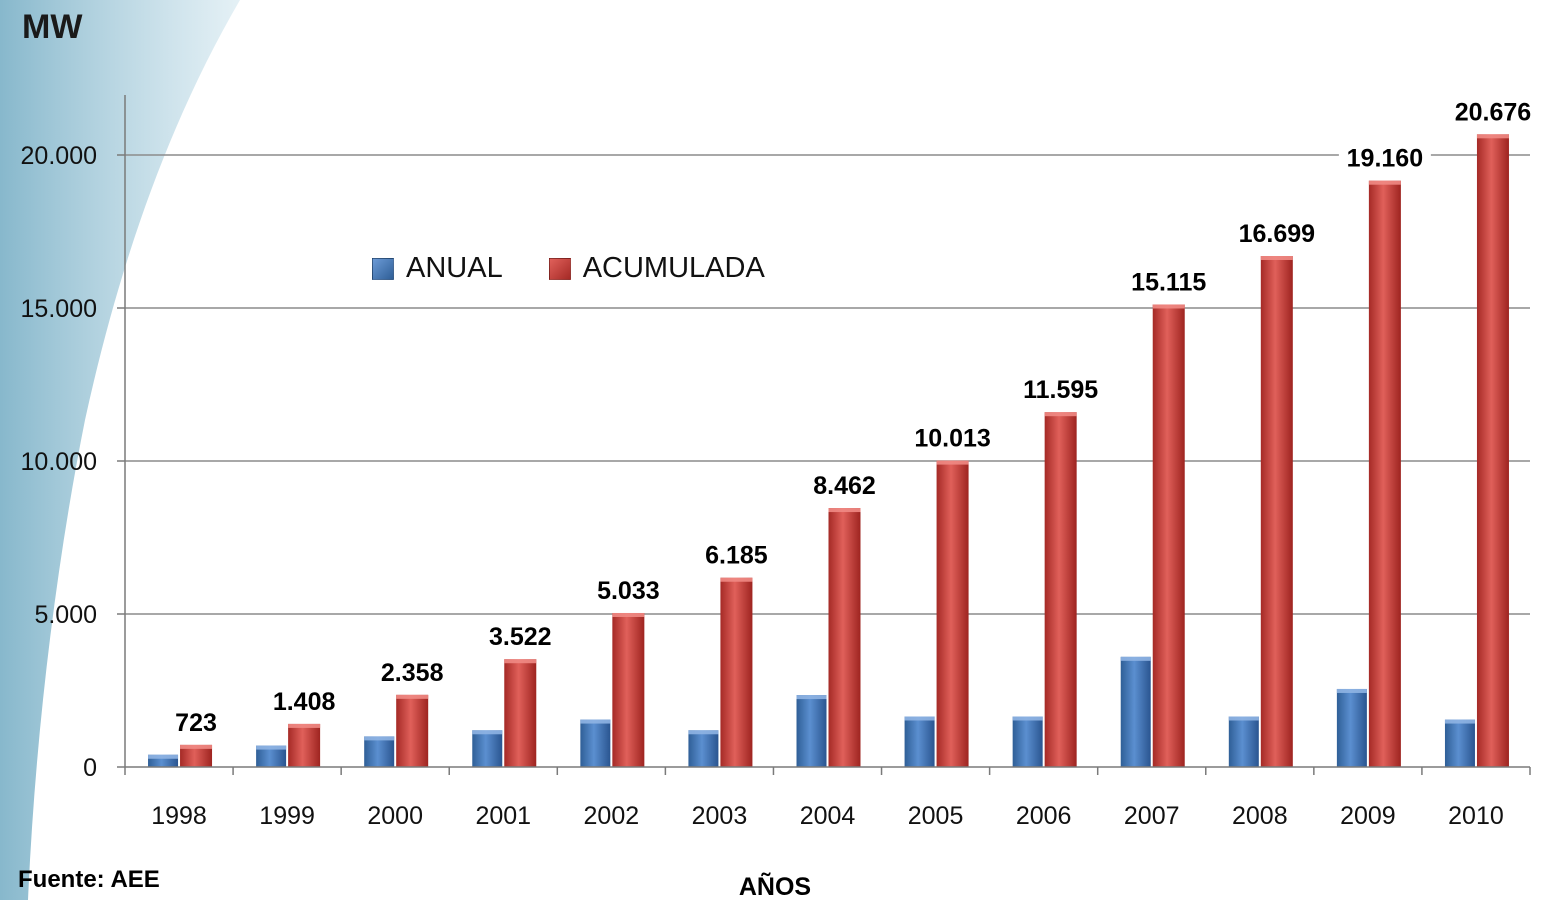  Describe the element at coordinates (454, 268) in the screenshot. I see `legend-label-anual: ANUAL` at that location.